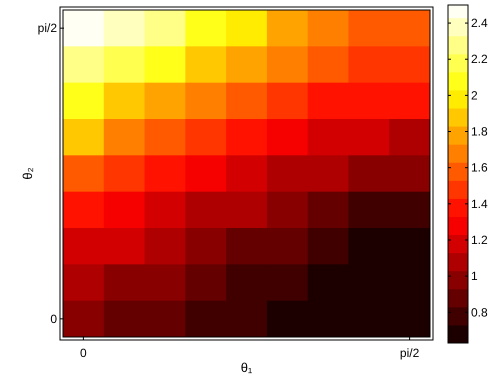  What do you see at coordinates (479, 239) in the screenshot?
I see `color-bar-label: 1.2` at bounding box center [479, 239].